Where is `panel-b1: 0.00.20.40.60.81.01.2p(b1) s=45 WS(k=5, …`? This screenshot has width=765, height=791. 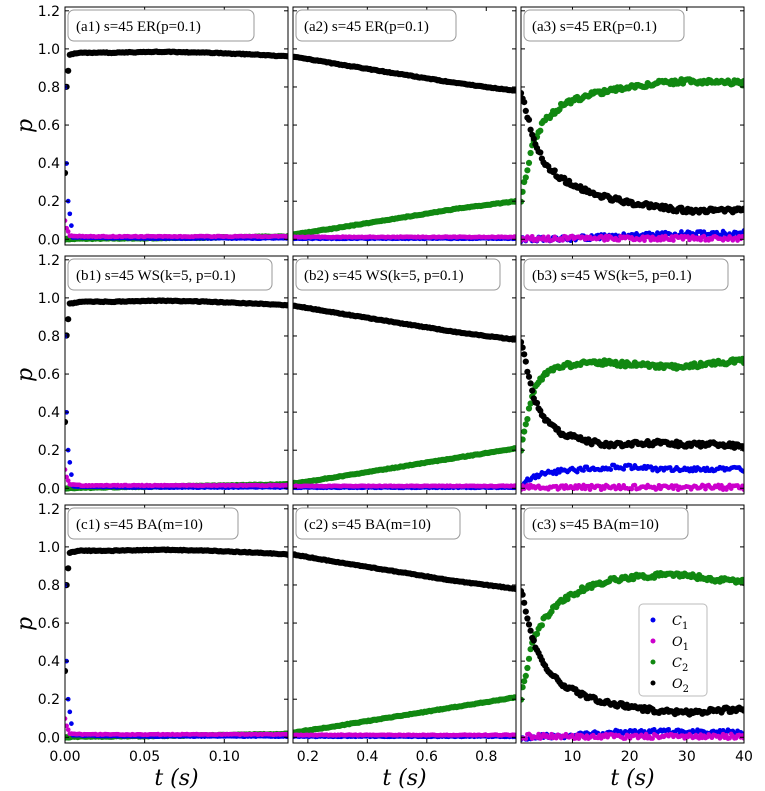 panel-b1: 0.00.20.40.60.81.01.2p(b1) s=45 WS(k=5, … is located at coordinates (151, 375).